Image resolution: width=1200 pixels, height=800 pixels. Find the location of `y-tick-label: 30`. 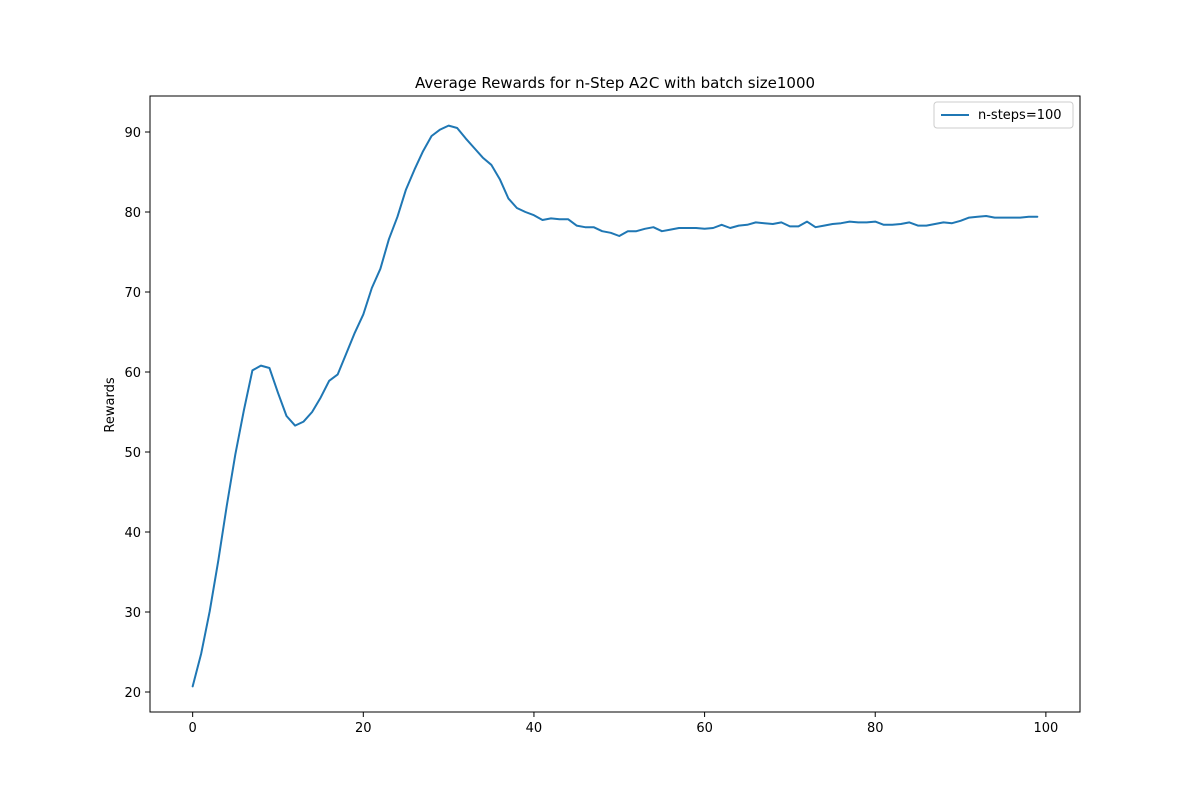

y-tick-label: 30 is located at coordinates (132, 613).